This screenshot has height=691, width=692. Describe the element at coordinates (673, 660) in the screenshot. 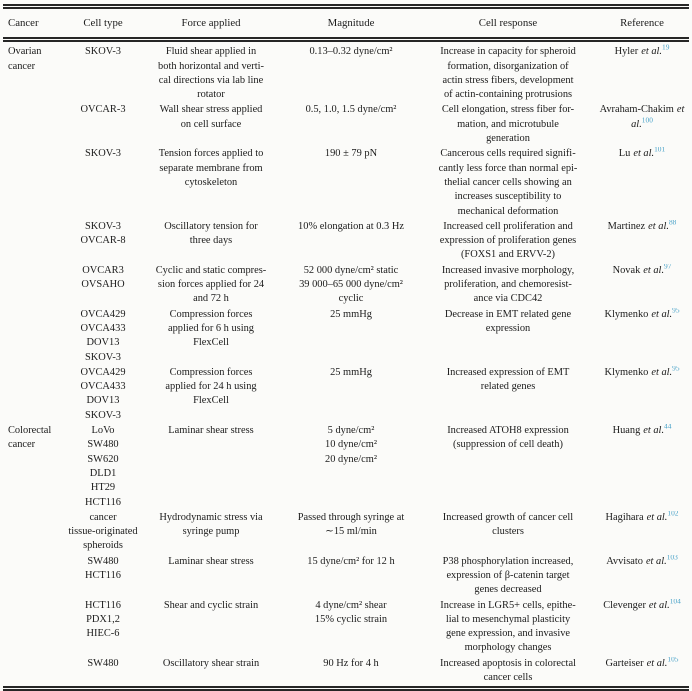

I see `citation-link: 105` at that location.